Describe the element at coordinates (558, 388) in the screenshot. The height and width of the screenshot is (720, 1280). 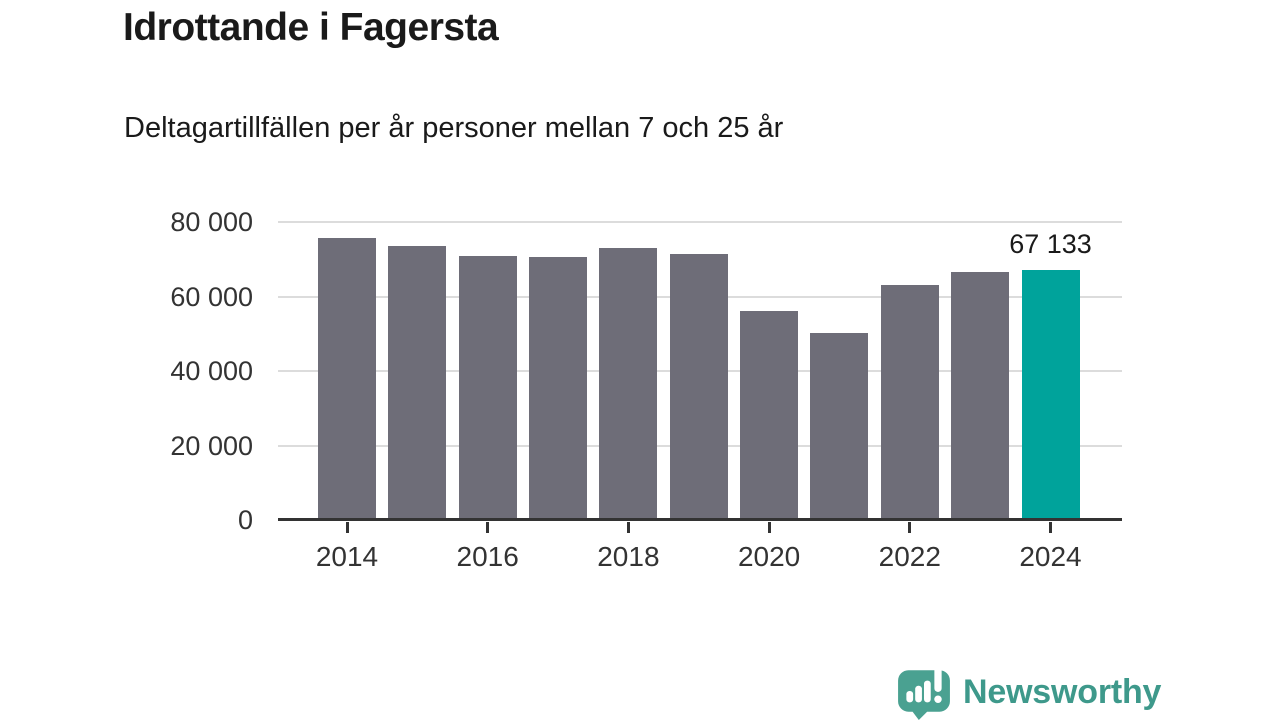
I see `bar-2017` at that location.